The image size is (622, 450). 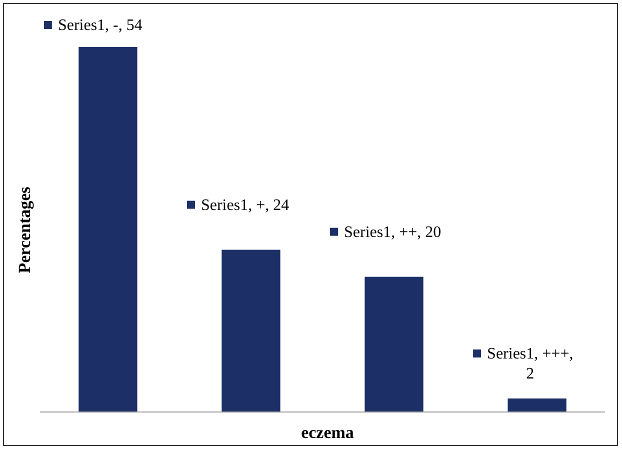 What do you see at coordinates (530, 363) in the screenshot?
I see `data-label: Series1, +++, 2` at bounding box center [530, 363].